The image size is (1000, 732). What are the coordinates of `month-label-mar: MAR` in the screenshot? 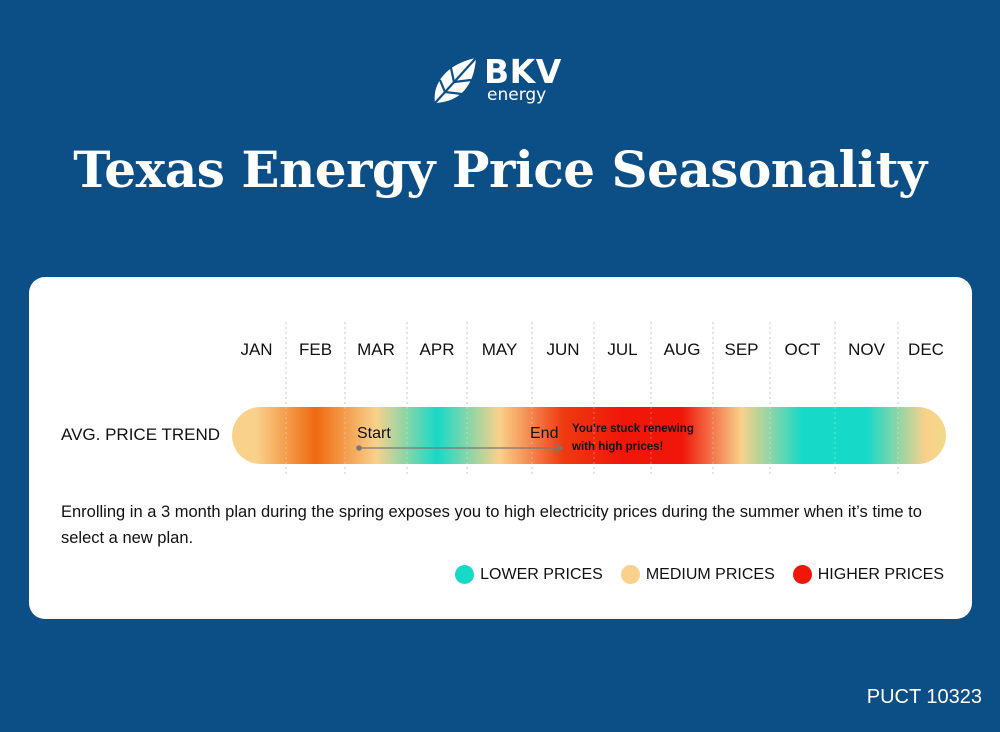 It's located at (376, 349).